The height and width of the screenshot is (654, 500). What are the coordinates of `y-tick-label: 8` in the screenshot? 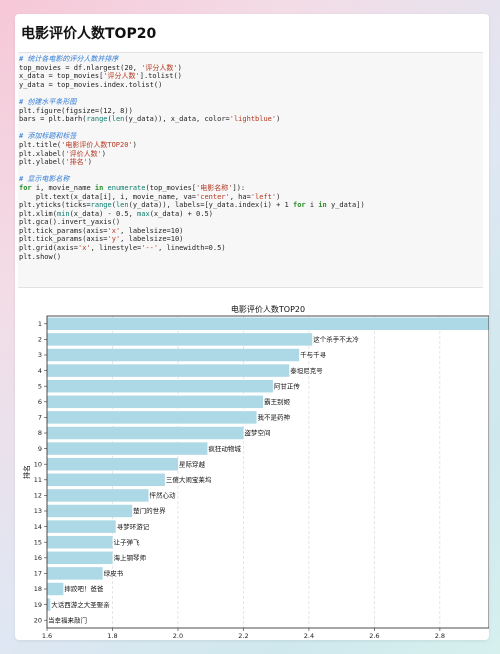 It's located at (40, 433).